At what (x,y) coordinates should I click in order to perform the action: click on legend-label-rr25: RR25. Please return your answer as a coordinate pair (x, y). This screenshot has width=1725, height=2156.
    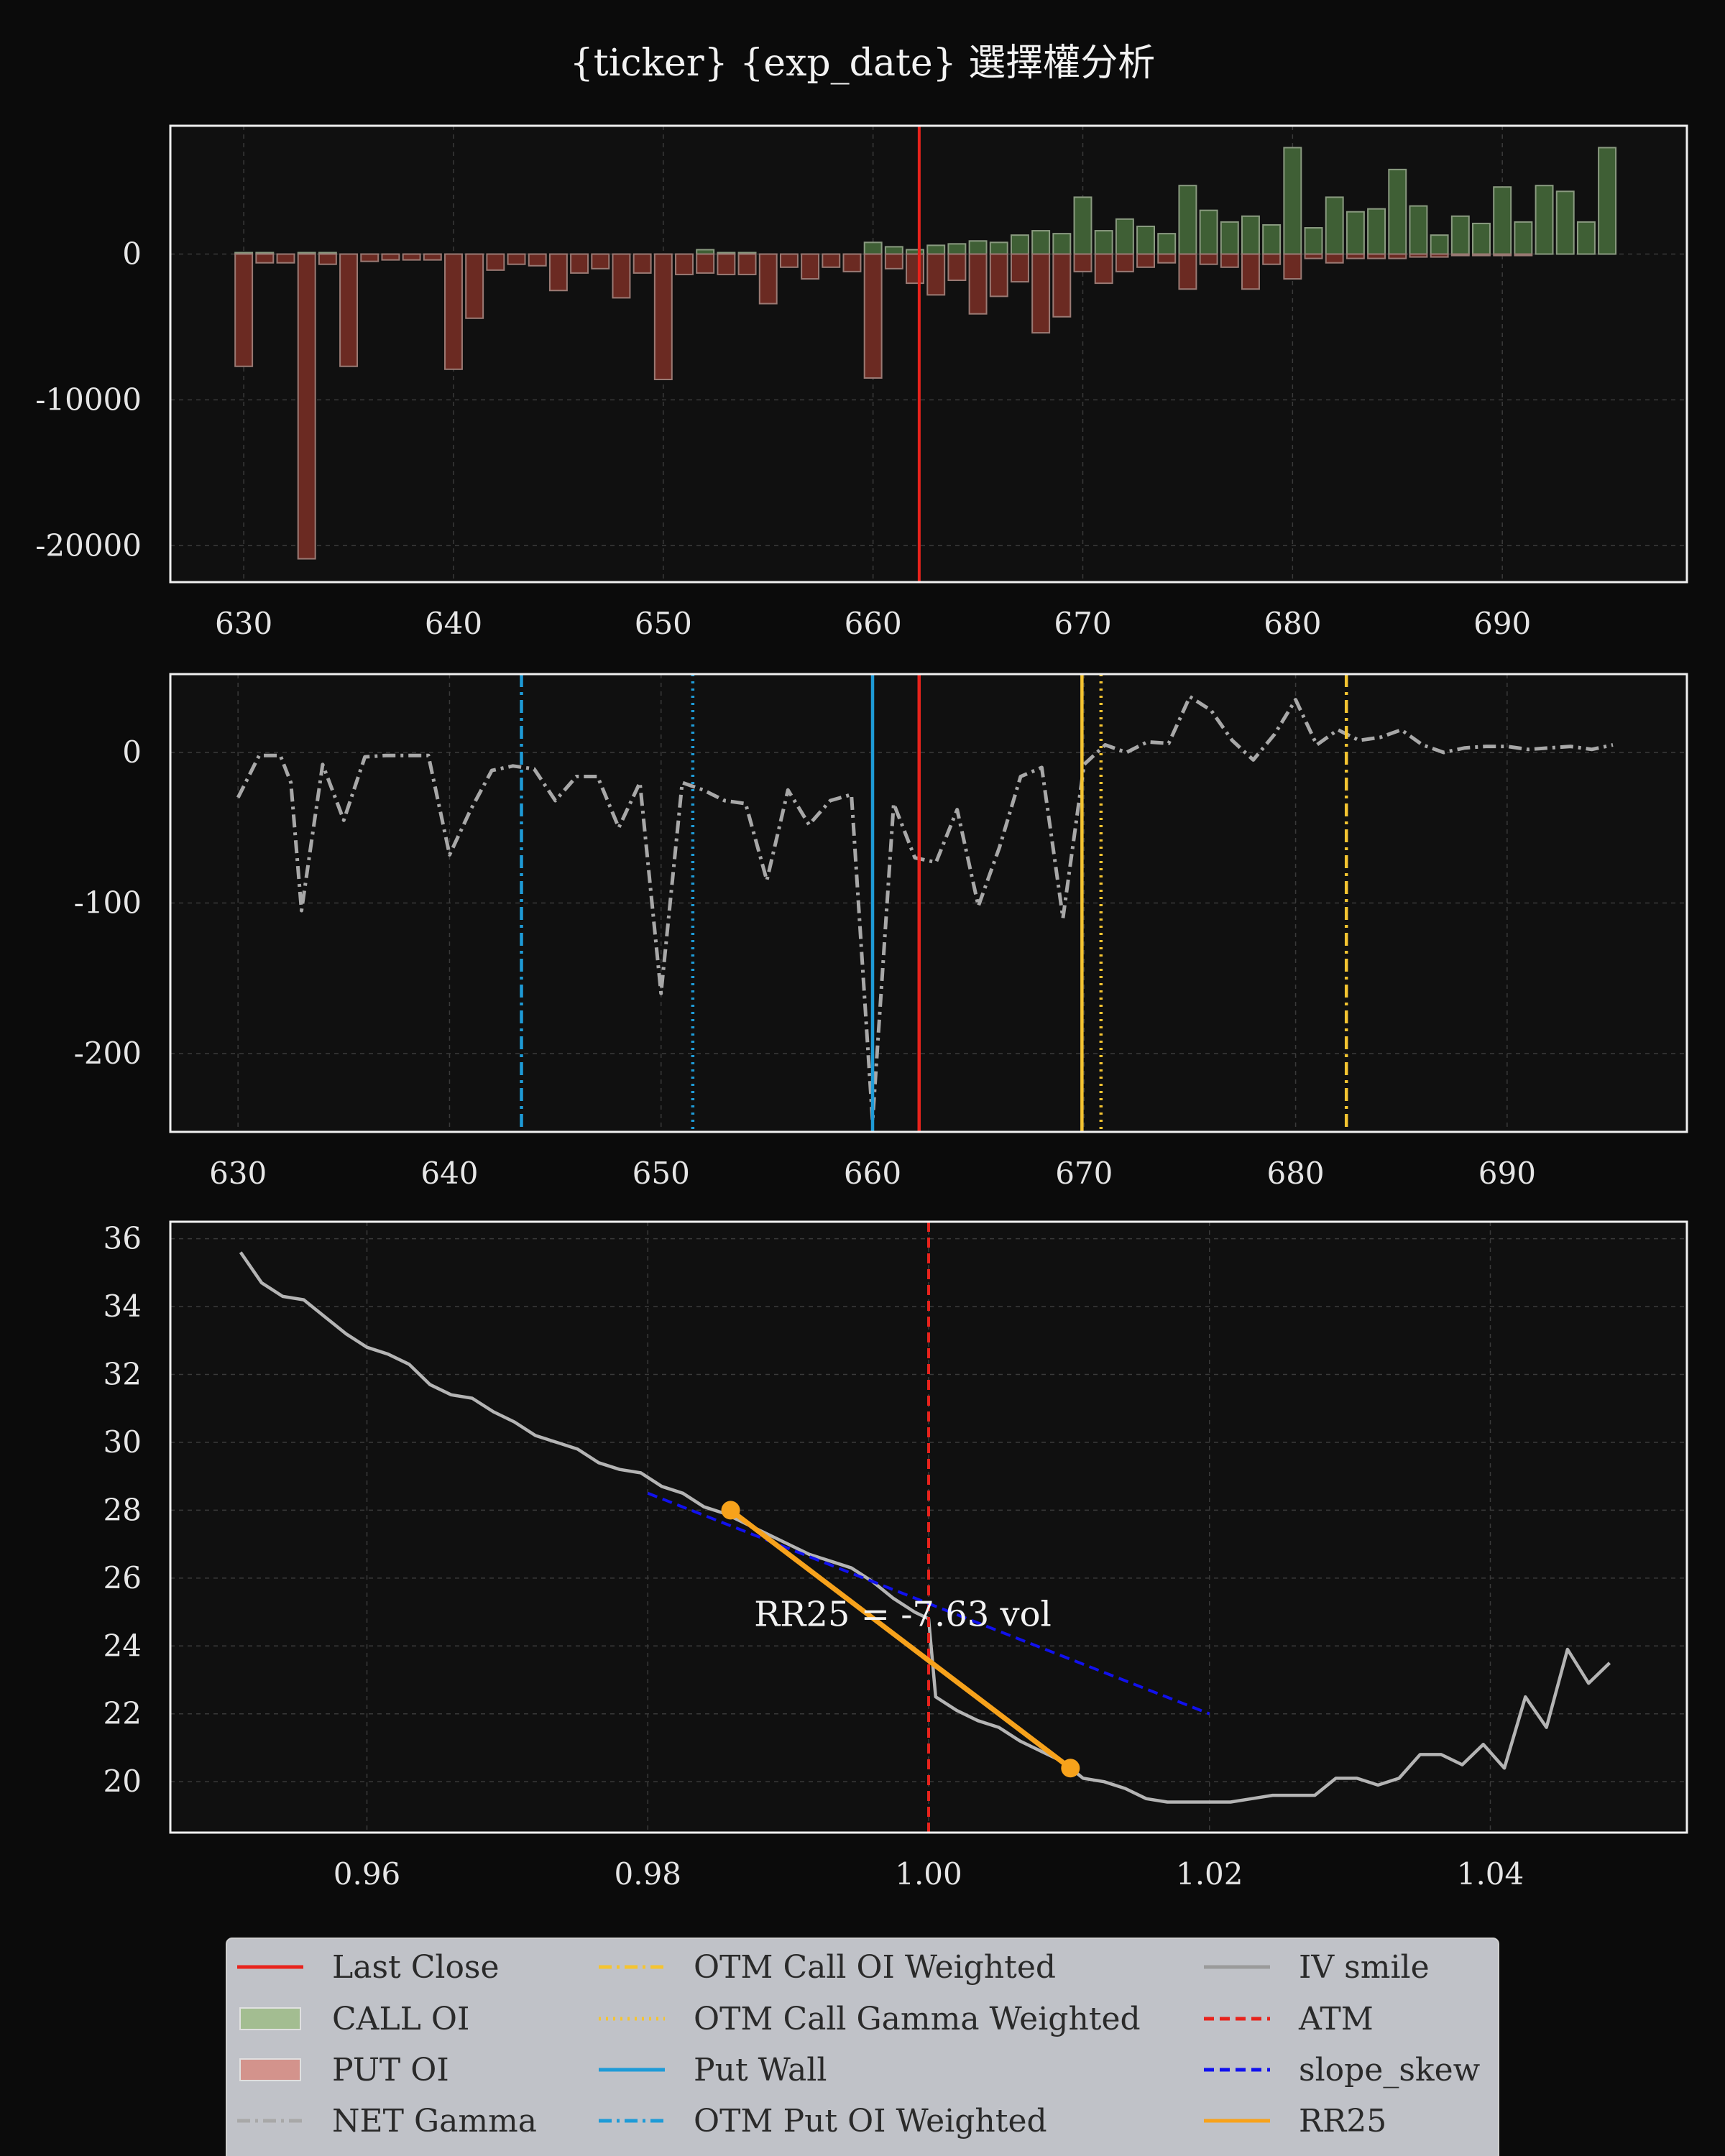
    Looking at the image, I should click on (1342, 2121).